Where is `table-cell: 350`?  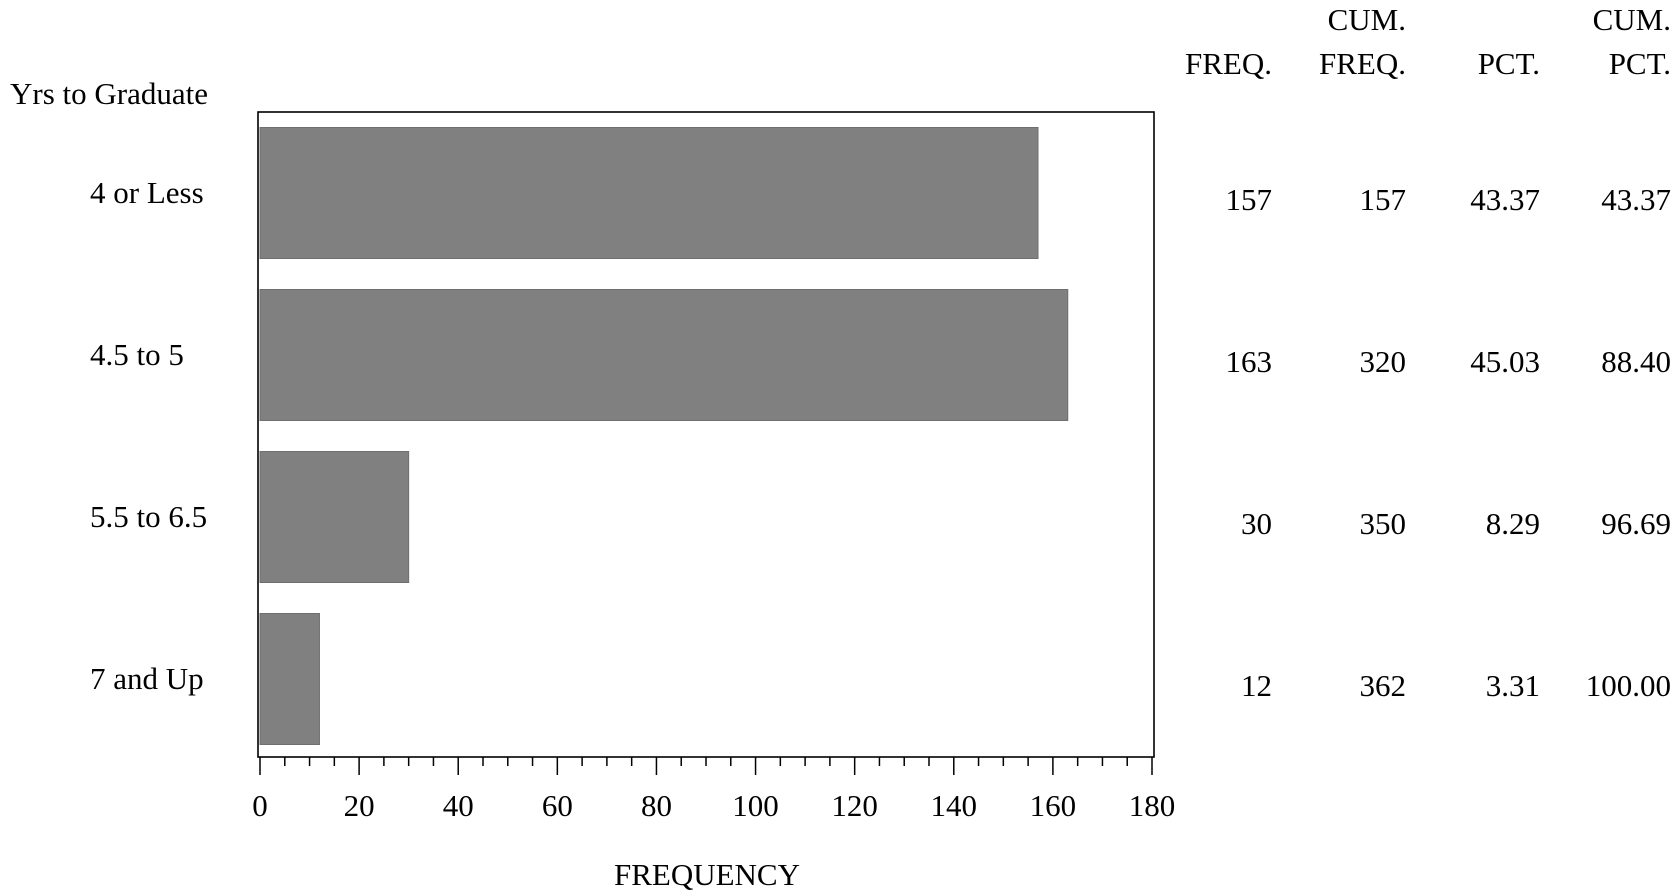
table-cell: 350 is located at coordinates (1383, 523).